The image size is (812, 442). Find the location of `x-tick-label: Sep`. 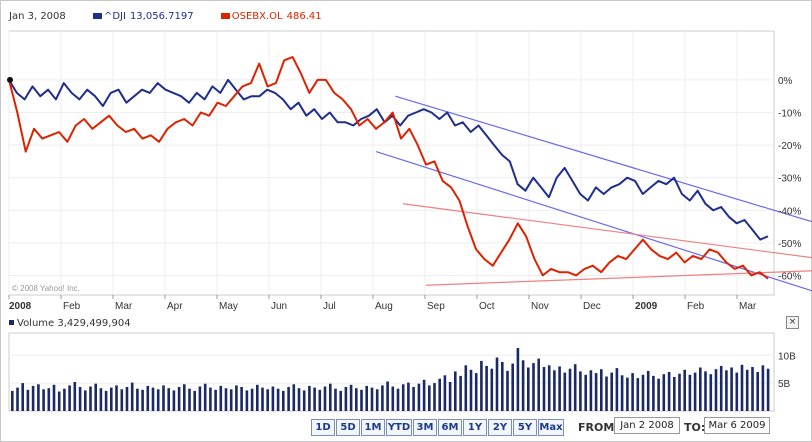

x-tick-label: Sep is located at coordinates (436, 306).